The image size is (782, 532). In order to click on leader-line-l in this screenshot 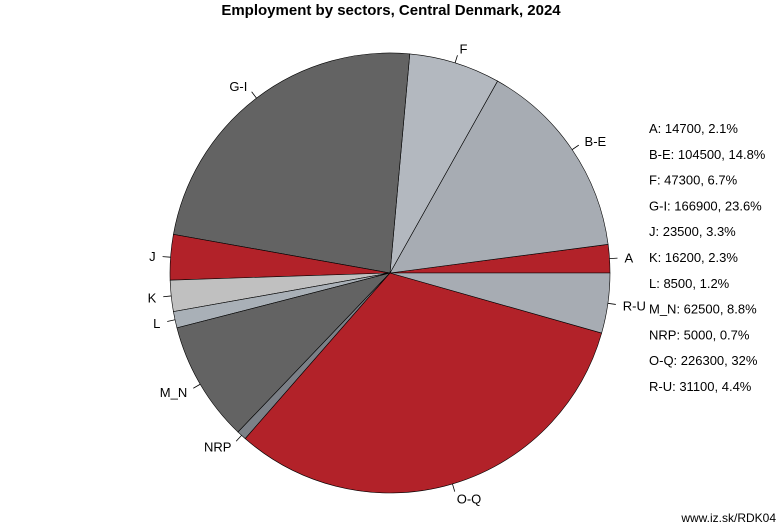, I will do `click(171, 320)`.